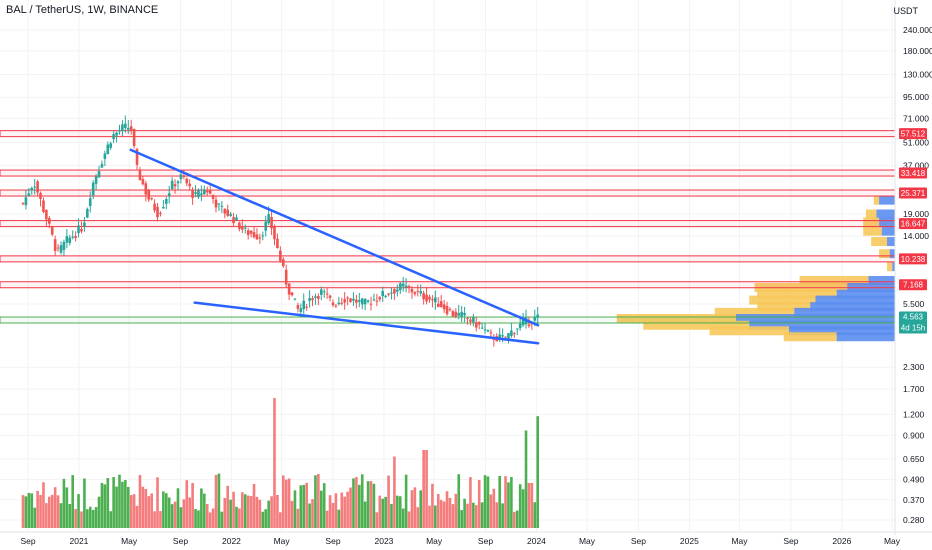 This screenshot has height=550, width=932. Describe the element at coordinates (916, 166) in the screenshot. I see `y-tick-label: 37.000` at that location.